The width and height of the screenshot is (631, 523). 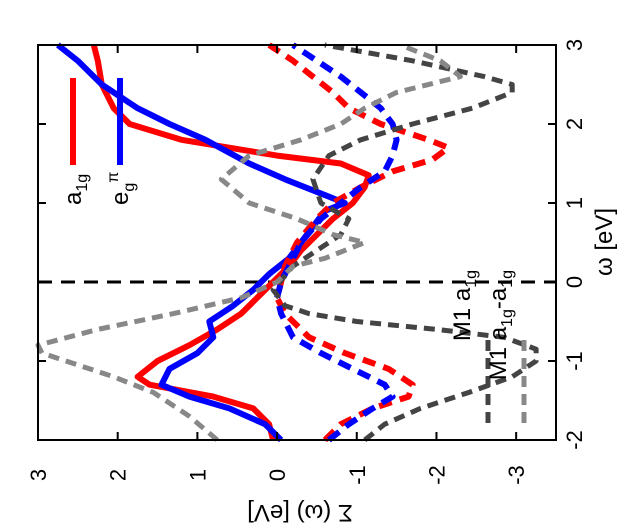 I want to click on omega-tick-label-0: -2, so click(x=574, y=440).